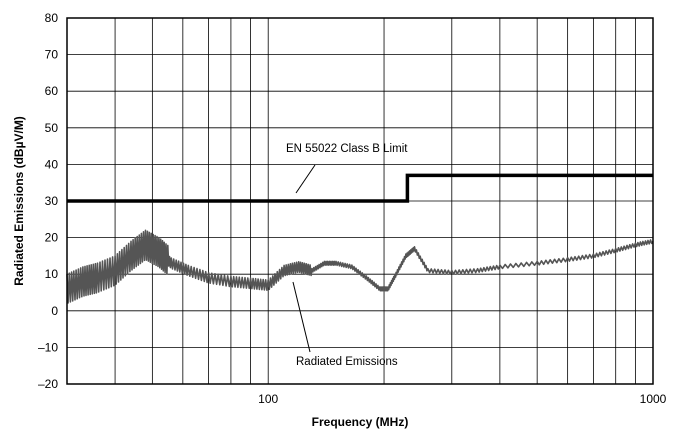 The width and height of the screenshot is (679, 432). I want to click on y-tick-label: 50, so click(52, 128).